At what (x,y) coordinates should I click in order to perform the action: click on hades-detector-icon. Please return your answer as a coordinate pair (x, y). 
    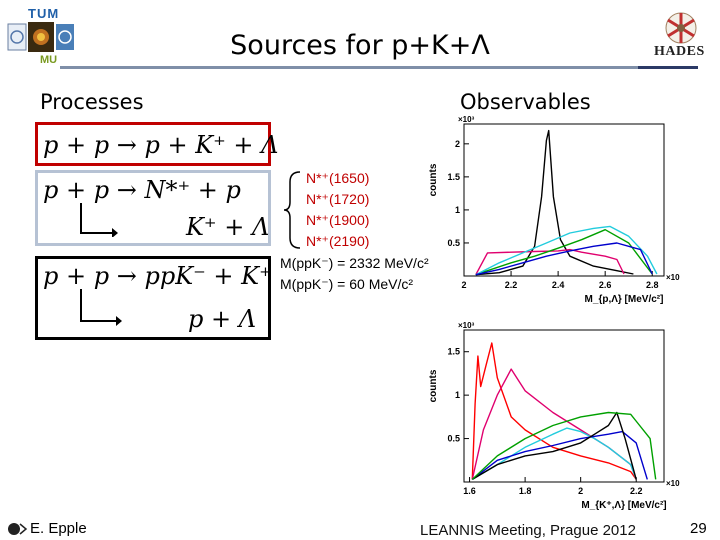
    Looking at the image, I should click on (681, 28).